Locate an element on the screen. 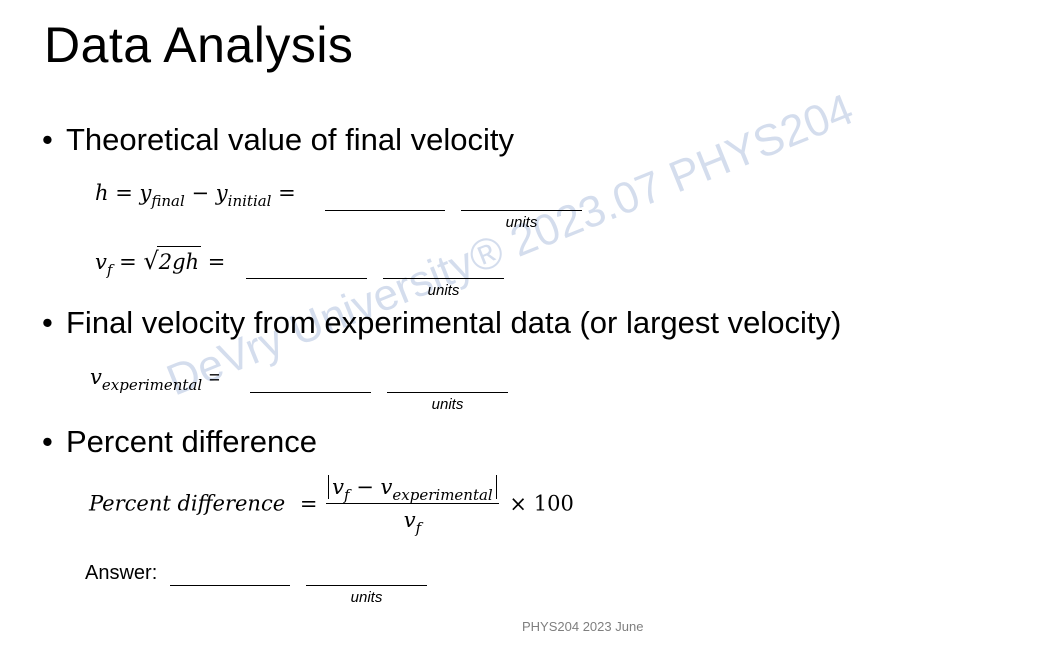 The image size is (1058, 658). value-blank-experimental is located at coordinates (310, 392).